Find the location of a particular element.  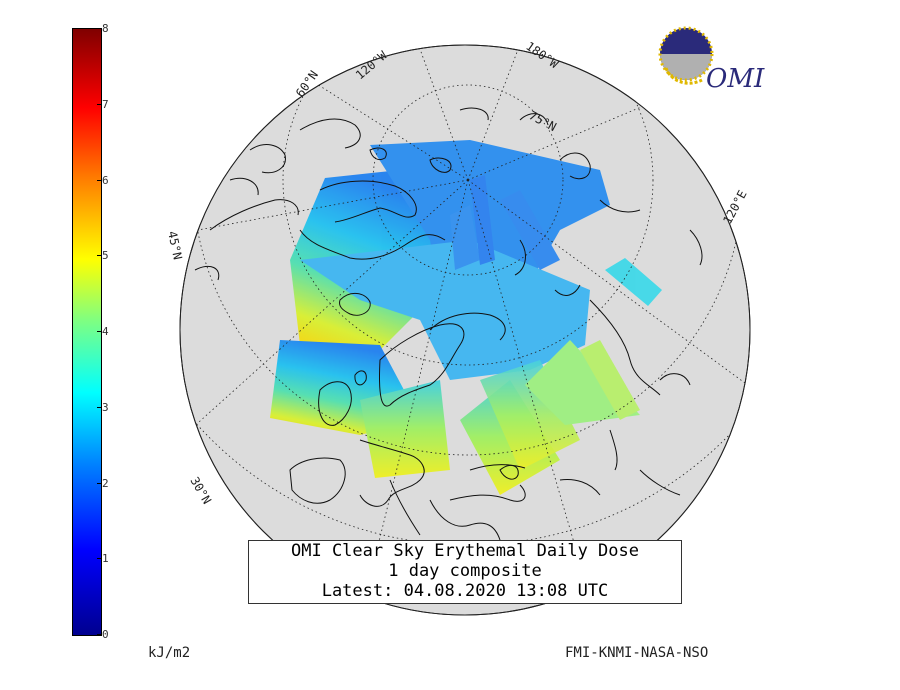

lat-label: 30°N is located at coordinates (200, 491).